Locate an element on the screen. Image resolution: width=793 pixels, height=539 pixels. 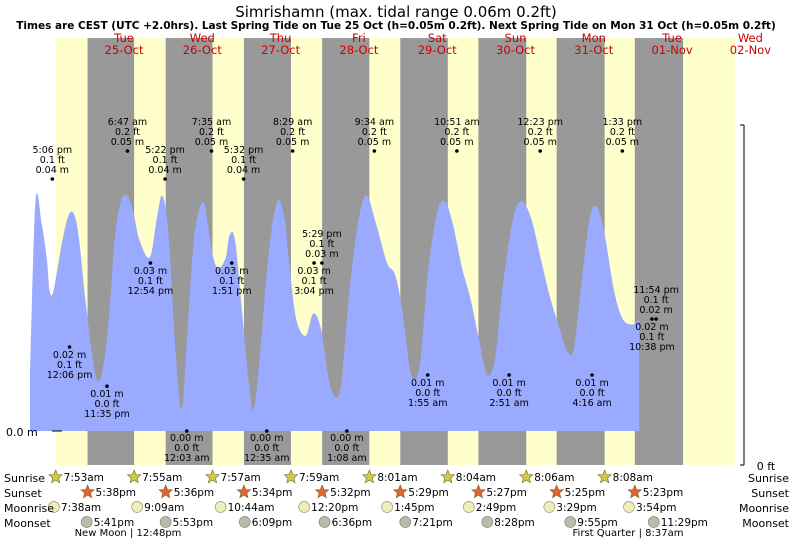
extreme-label: 11:35 pm is located at coordinates (107, 414).